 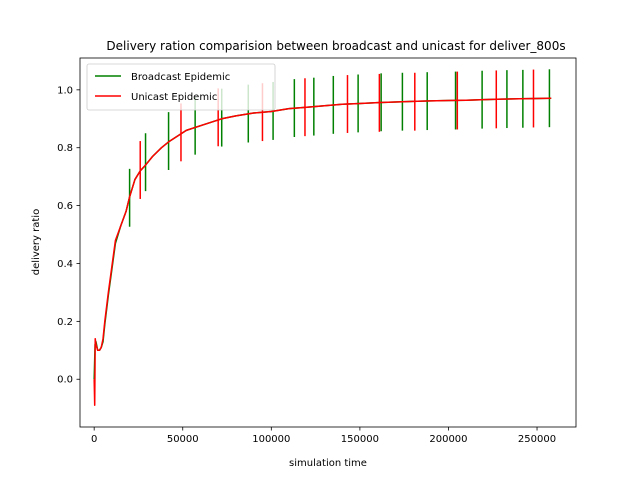 I want to click on x-tick-label-2: 100000, so click(x=271, y=439).